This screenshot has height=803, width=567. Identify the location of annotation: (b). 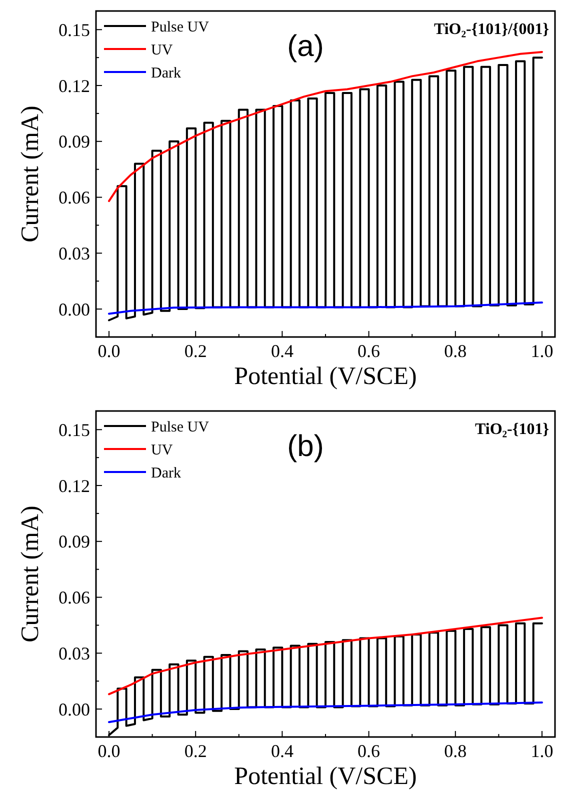
(305, 446).